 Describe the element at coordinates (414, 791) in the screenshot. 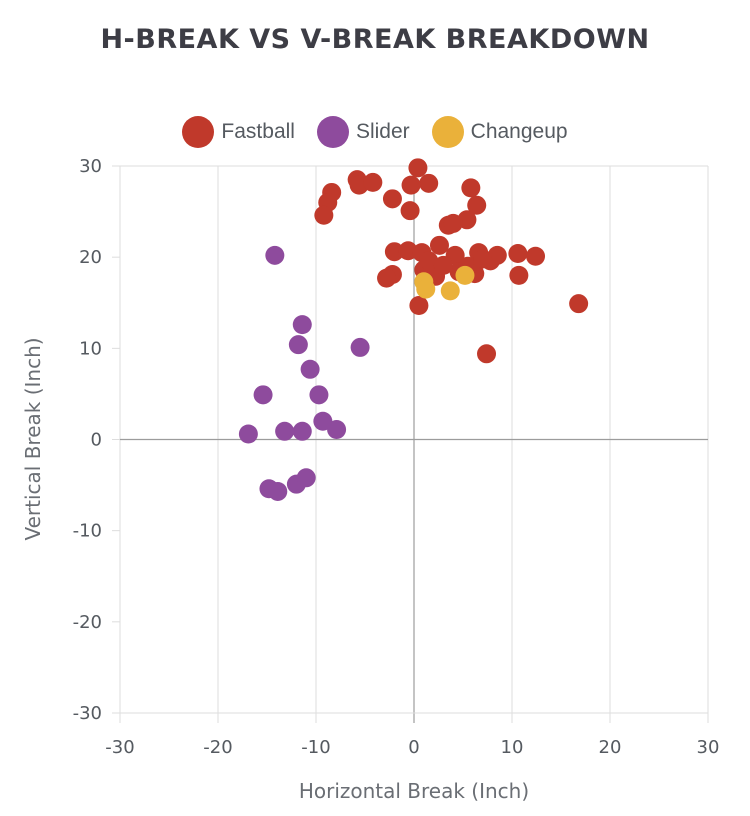

I see `x-axis-title: Horizontal Break (Inch)` at that location.